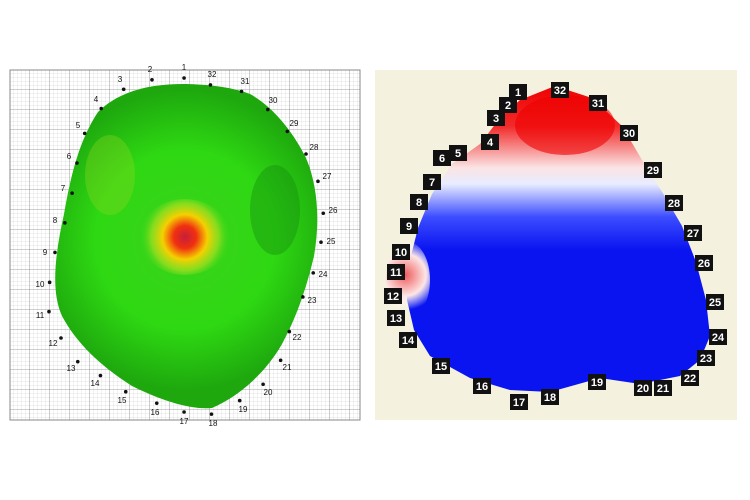 The image size is (750, 500). I want to click on electrode-label: 8, so click(55, 220).